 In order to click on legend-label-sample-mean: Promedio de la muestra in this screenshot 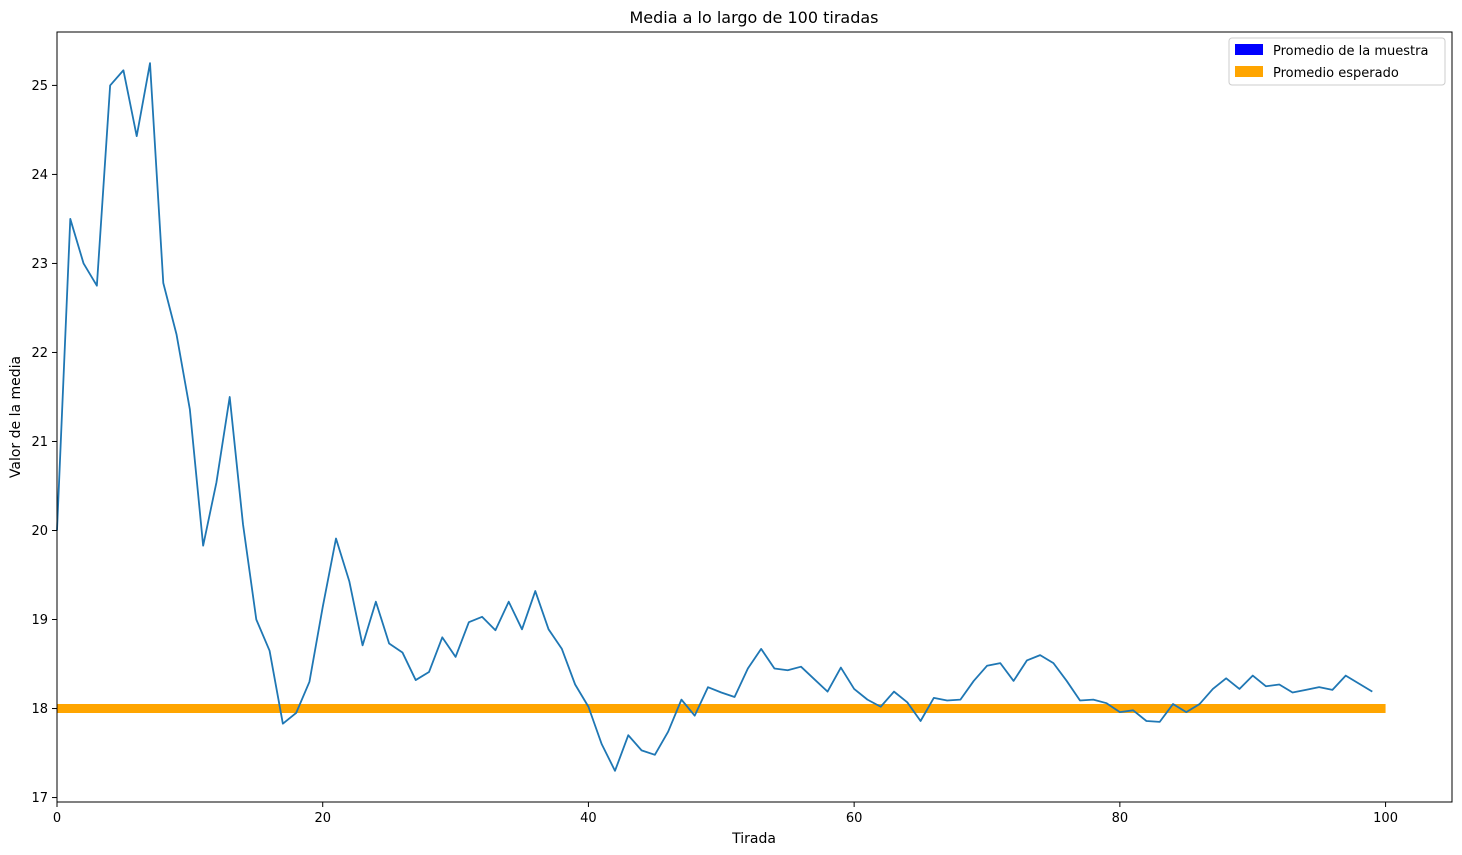, I will do `click(1350, 51)`.